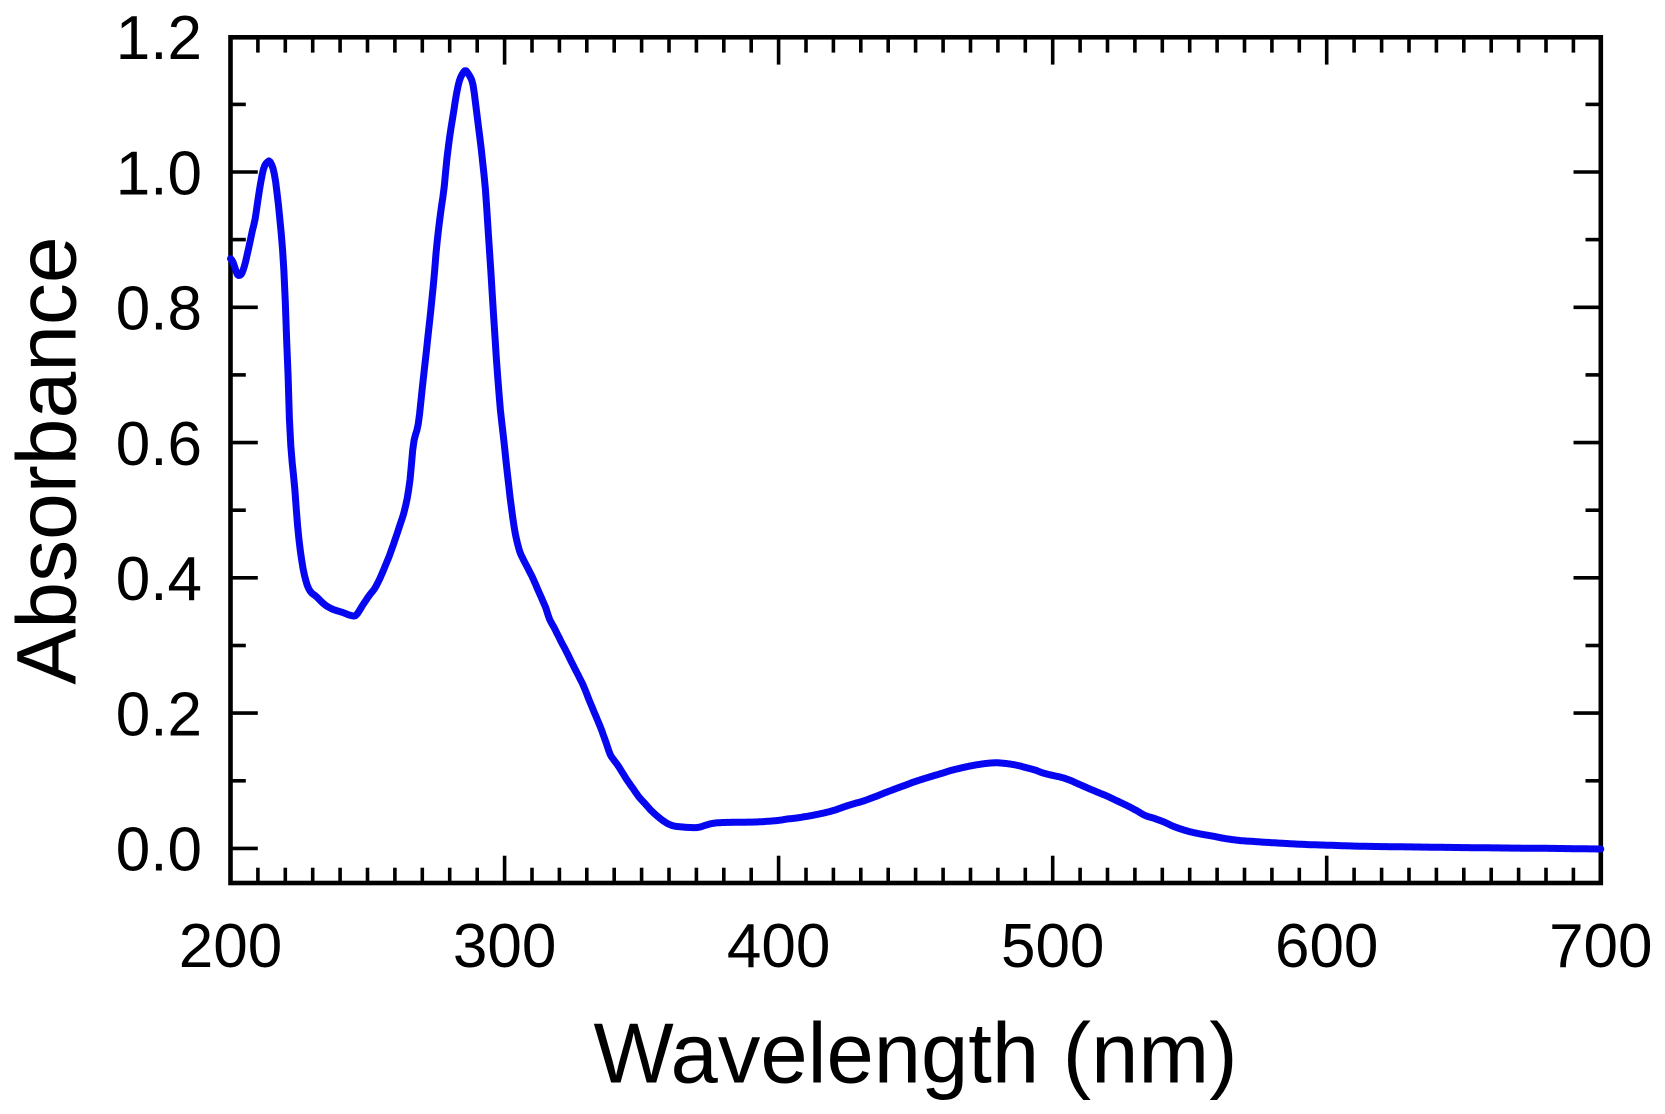 The image size is (1665, 1114). Describe the element at coordinates (159, 173) in the screenshot. I see `svg-text: 1.0` at that location.